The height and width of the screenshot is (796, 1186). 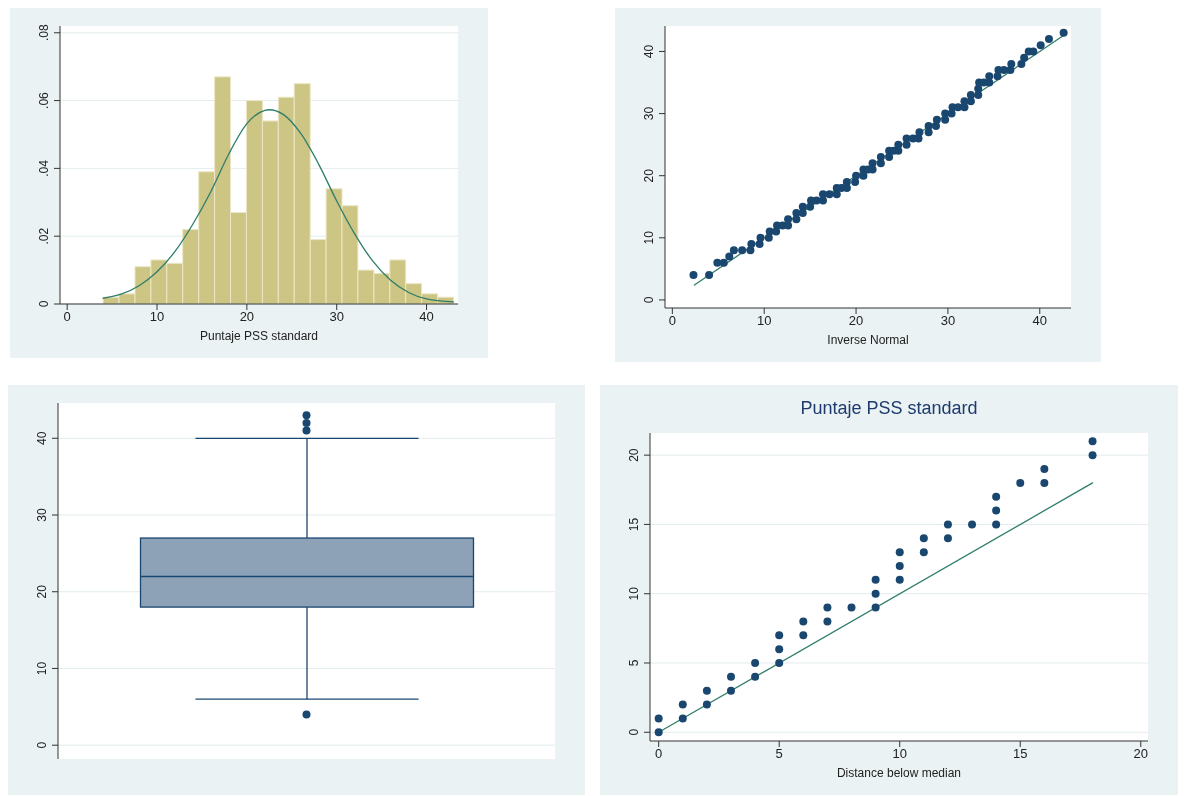 I want to click on x-axis-title: Puntaje PSS standard, so click(x=259, y=336).